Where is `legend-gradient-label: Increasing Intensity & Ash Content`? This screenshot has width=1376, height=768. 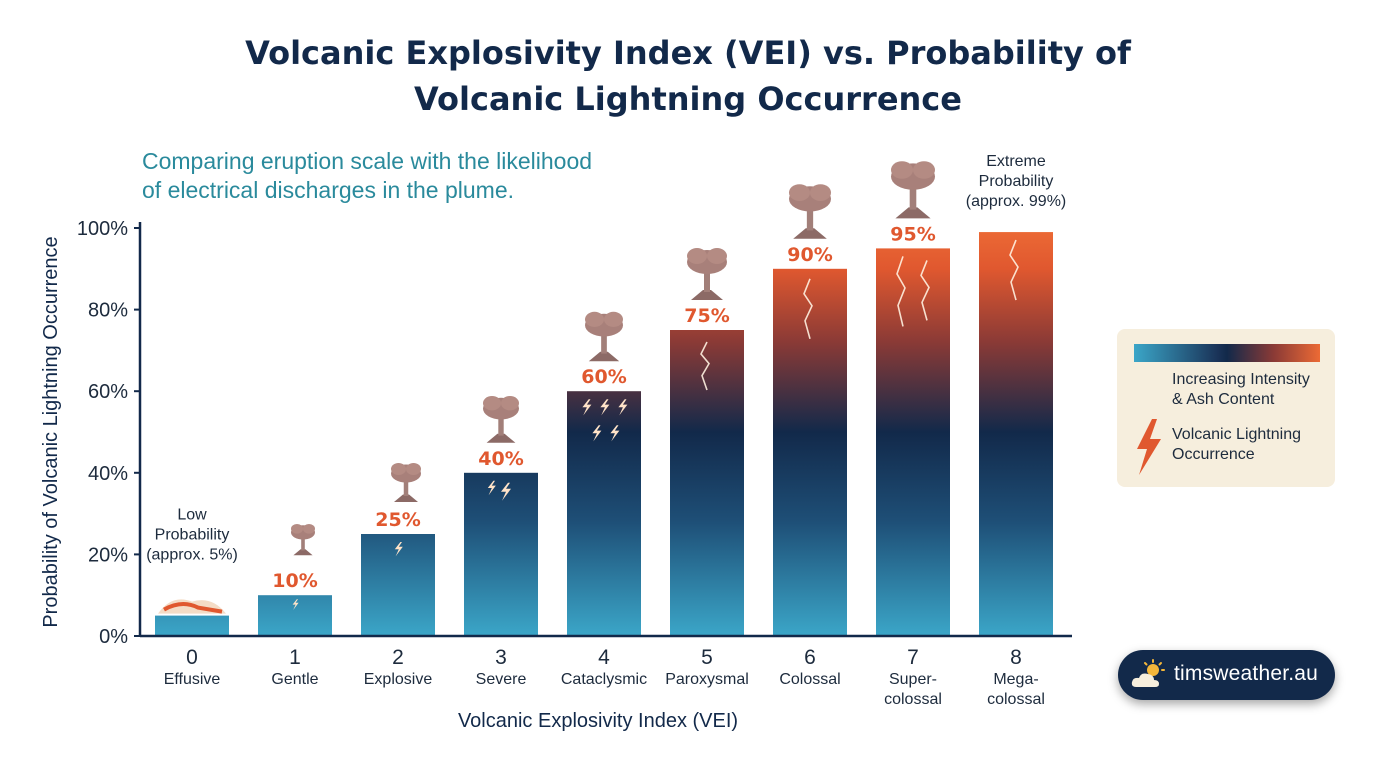 legend-gradient-label: Increasing Intensity & Ash Content is located at coordinates (1241, 390).